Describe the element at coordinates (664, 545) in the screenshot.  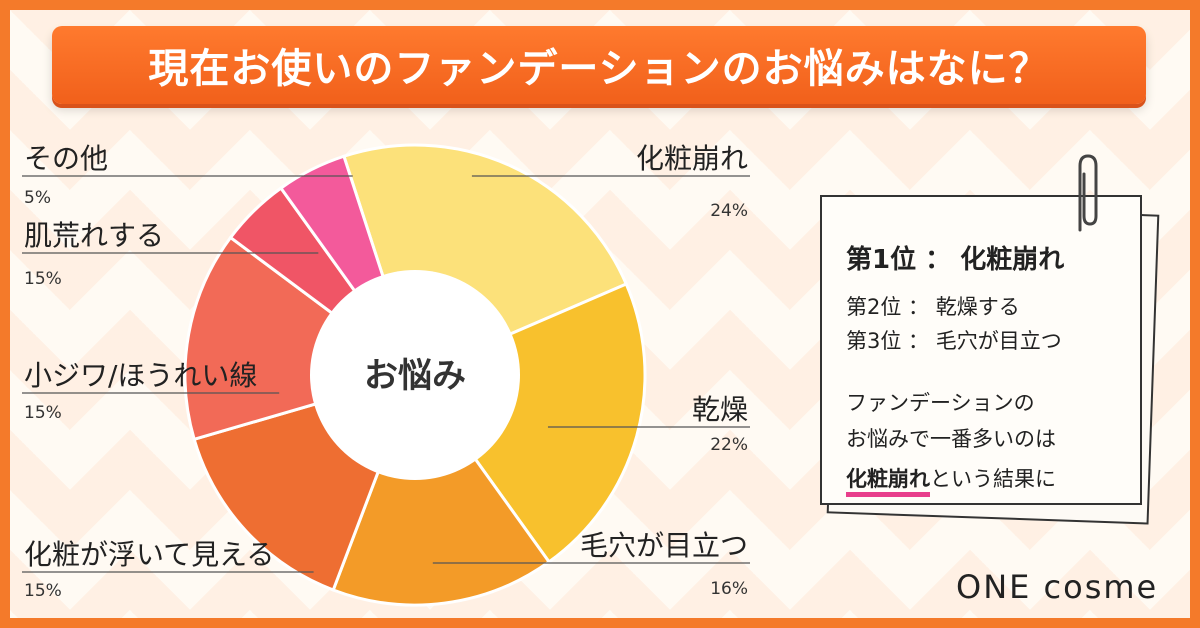
I see `slice-label-3: 毛穴が目立つ` at that location.